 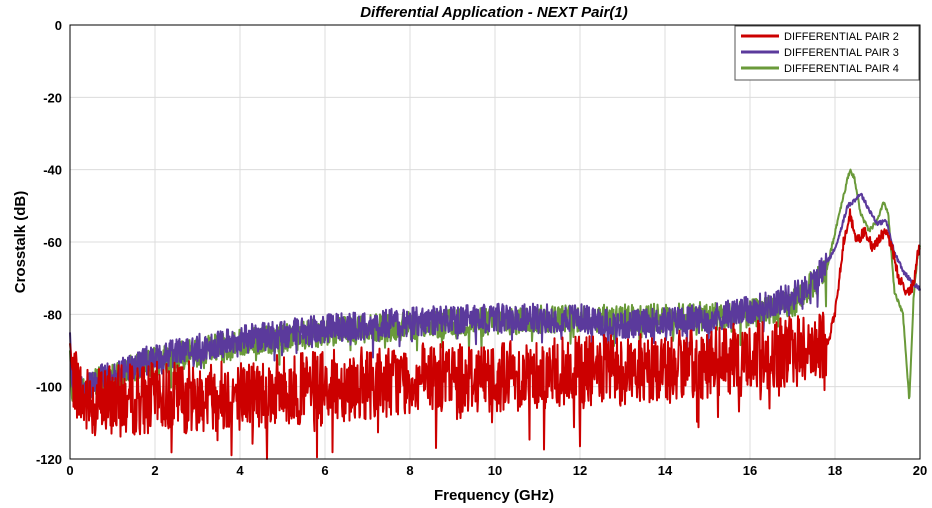 I want to click on x-tick-label: 14, so click(x=665, y=470).